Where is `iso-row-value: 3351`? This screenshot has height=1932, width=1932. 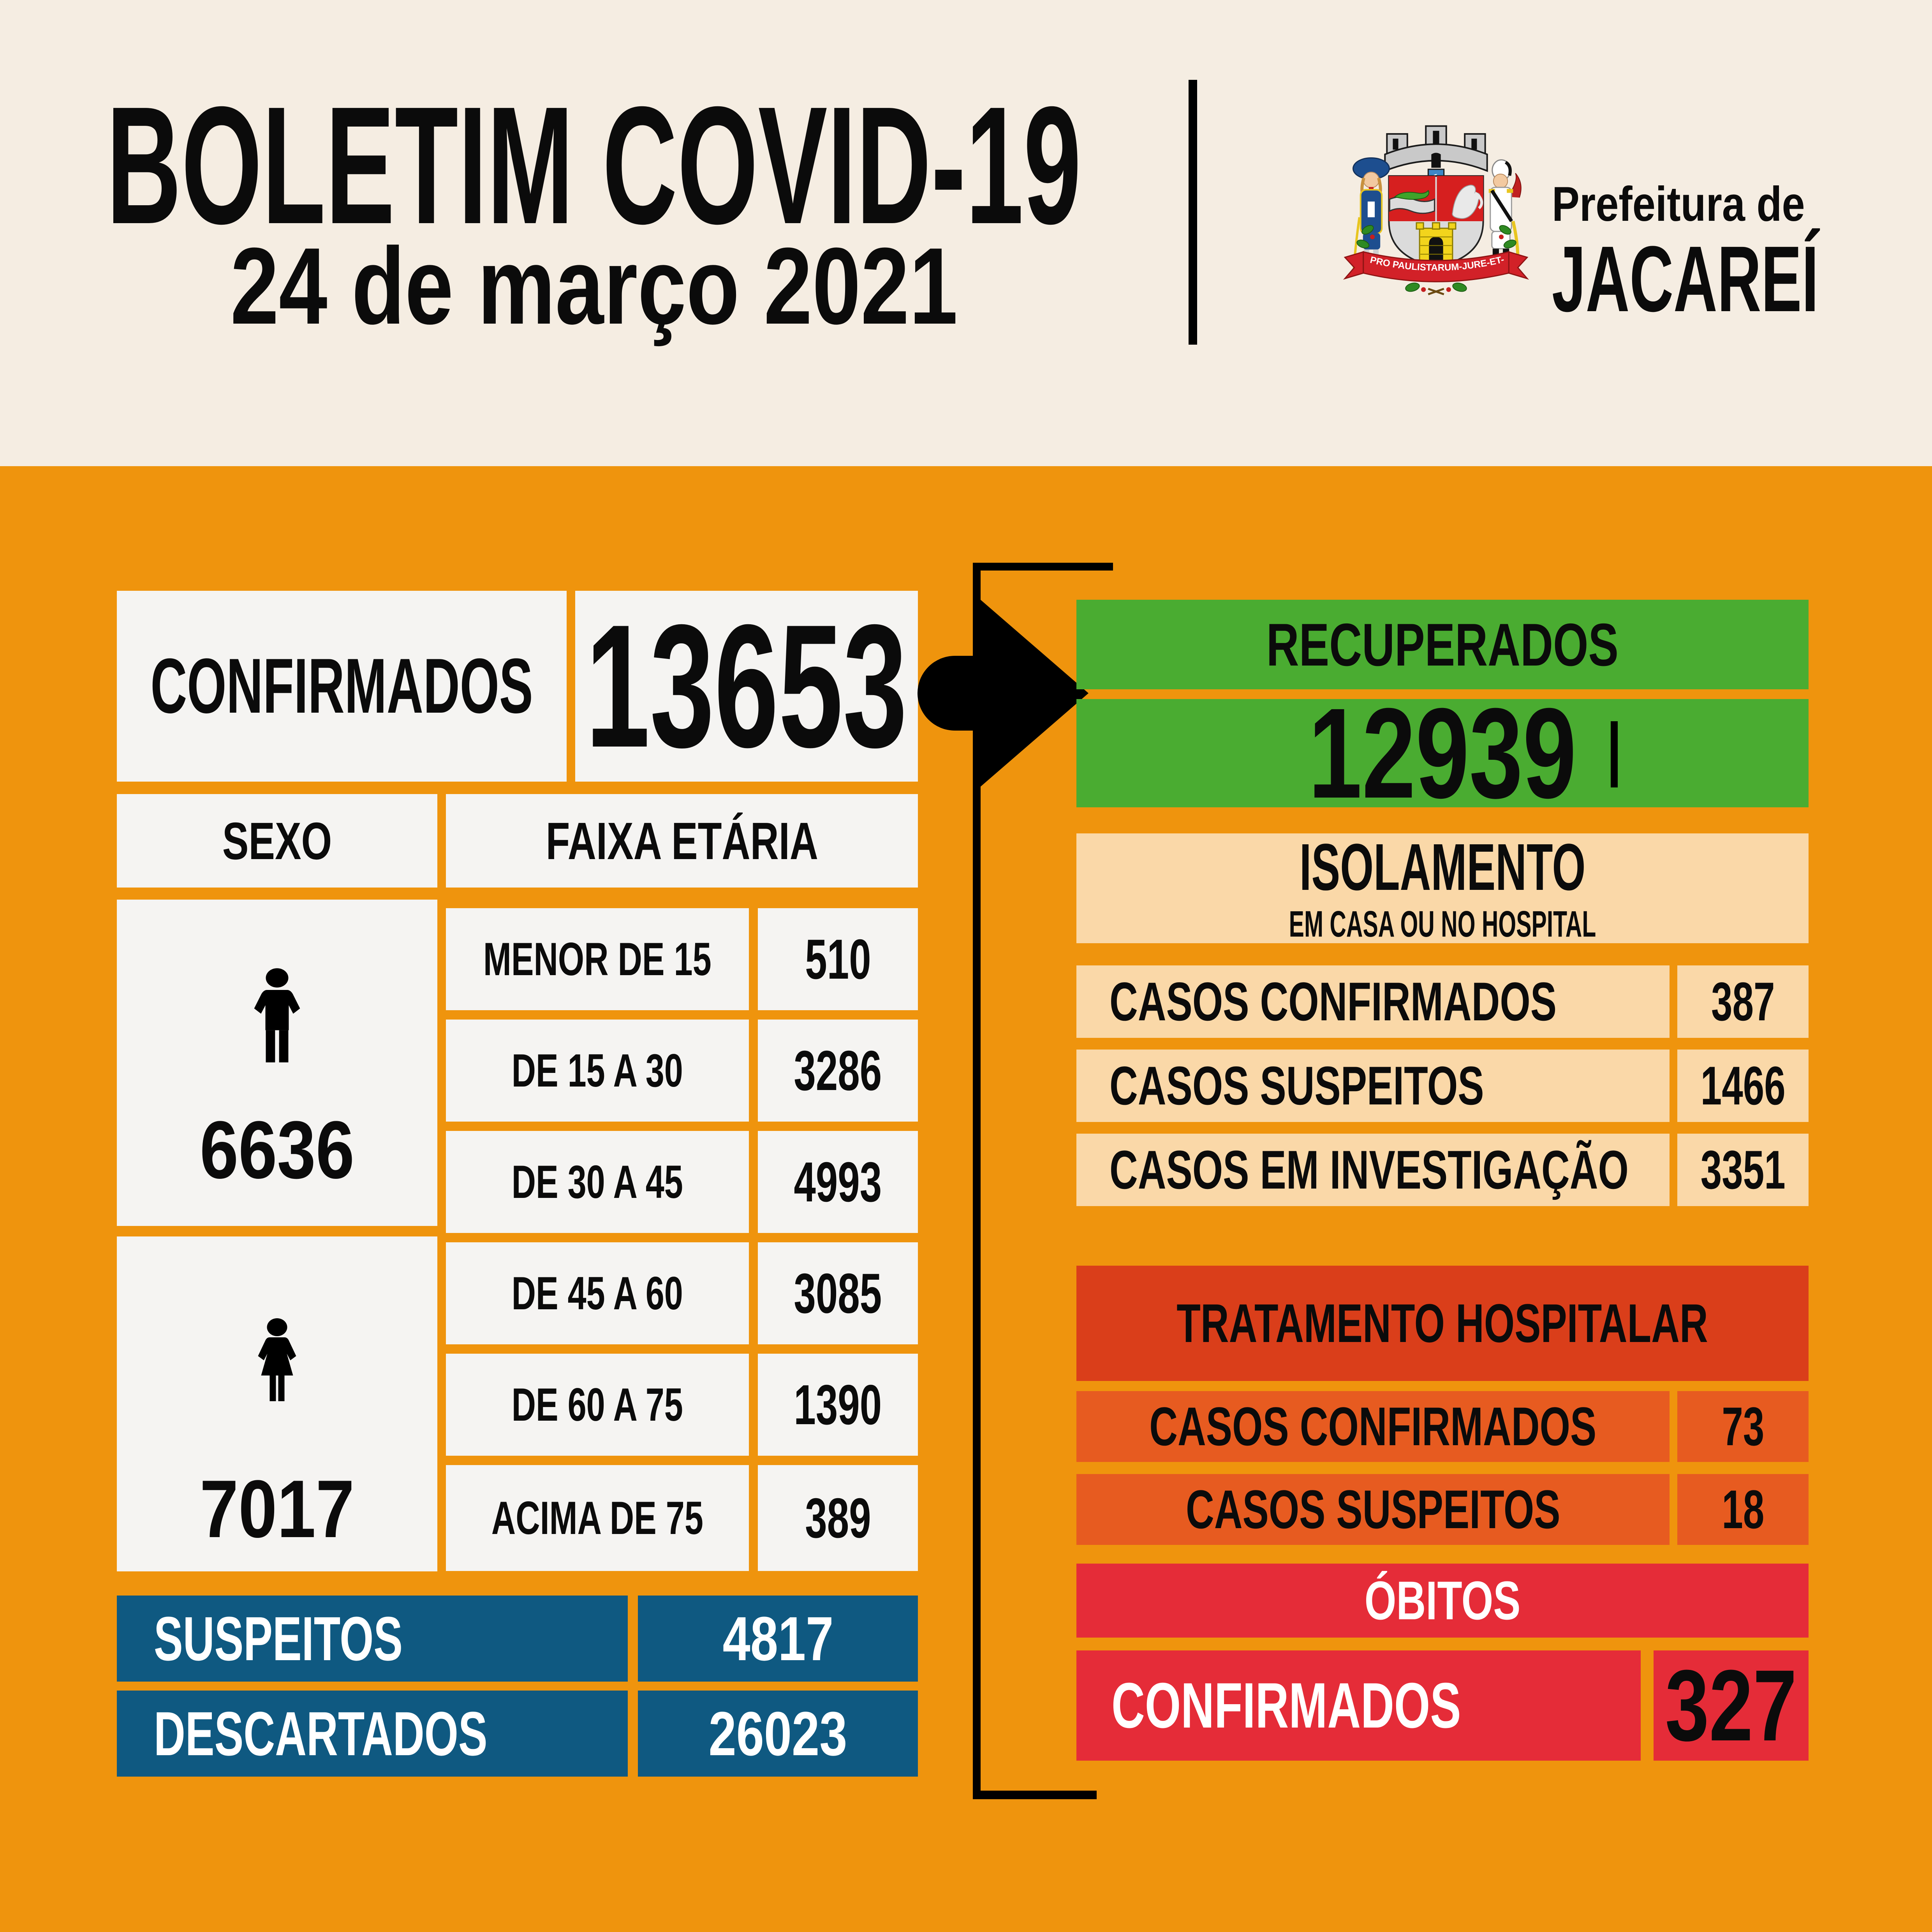
iso-row-value: 3351 is located at coordinates (1743, 1170).